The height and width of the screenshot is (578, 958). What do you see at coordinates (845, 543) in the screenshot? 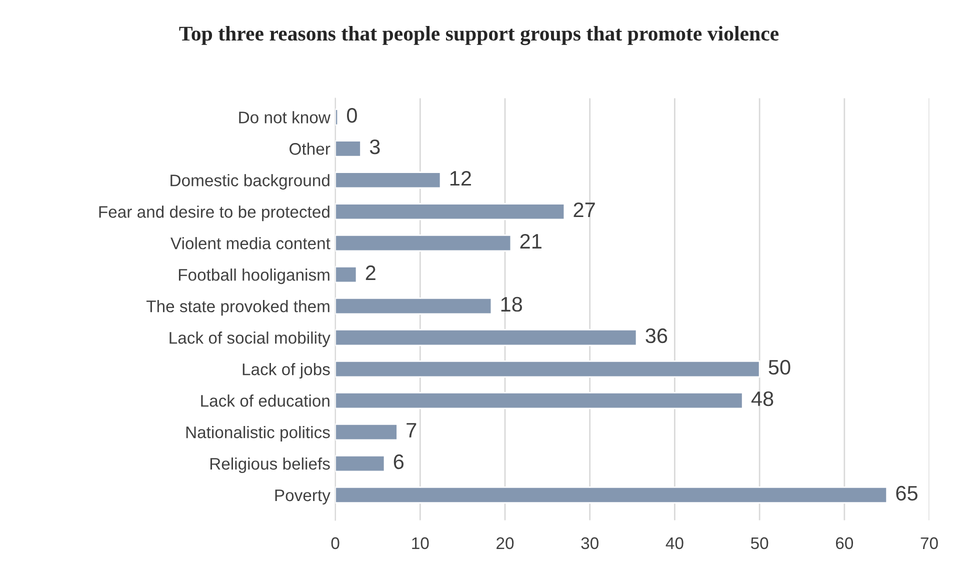
I see `x-tick-label: 60` at bounding box center [845, 543].